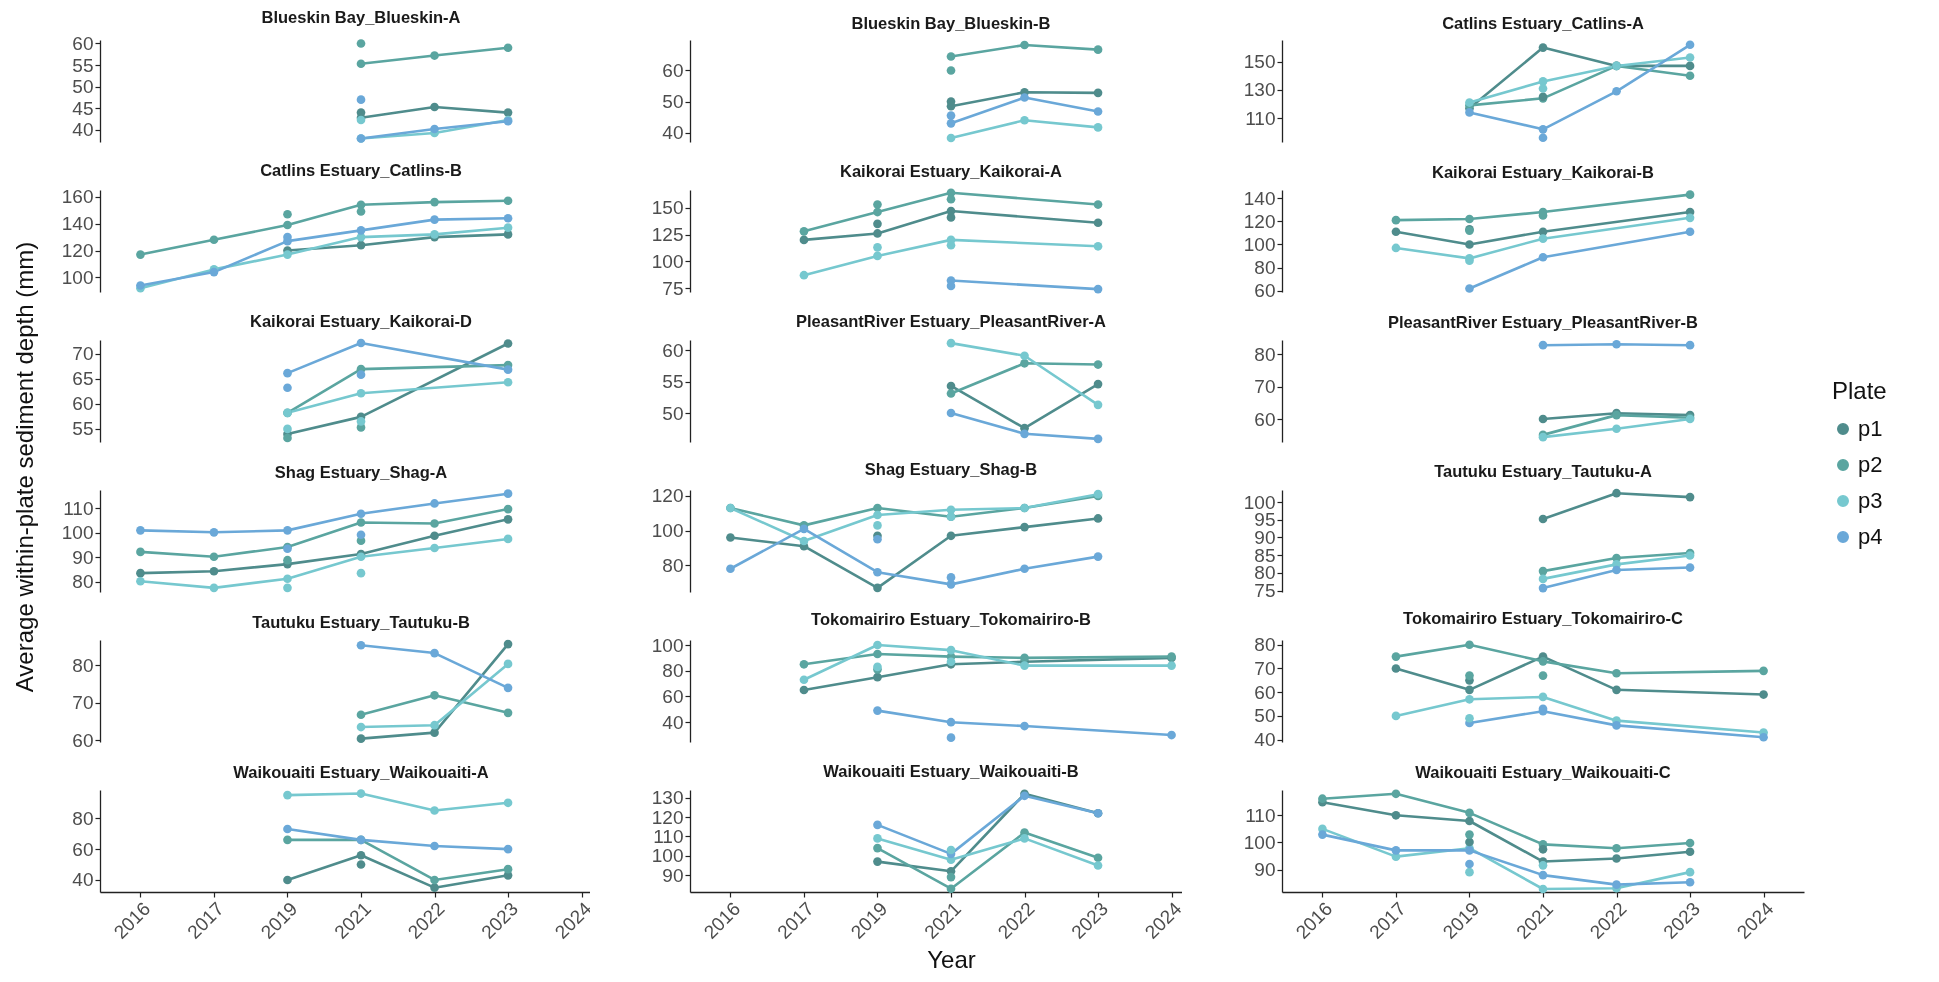 This screenshot has height=982, width=1939. Describe the element at coordinates (77, 197) in the screenshot. I see `y-tick-label: 160` at that location.